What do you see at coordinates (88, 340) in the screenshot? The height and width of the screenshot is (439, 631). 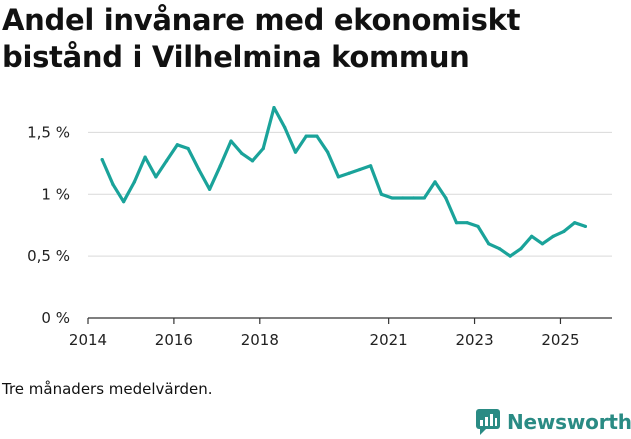 I see `x-tick-label: 2014` at bounding box center [88, 340].